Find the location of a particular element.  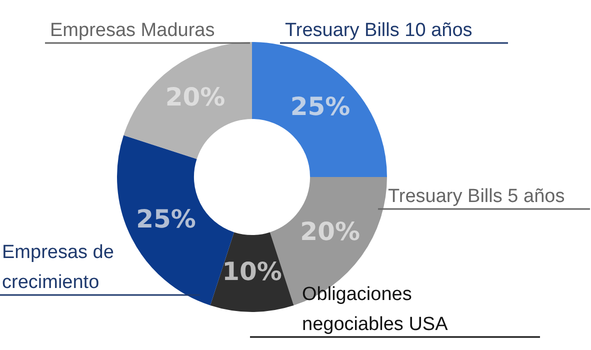

slice-label: Obligaciones negociables USA is located at coordinates (375, 309).